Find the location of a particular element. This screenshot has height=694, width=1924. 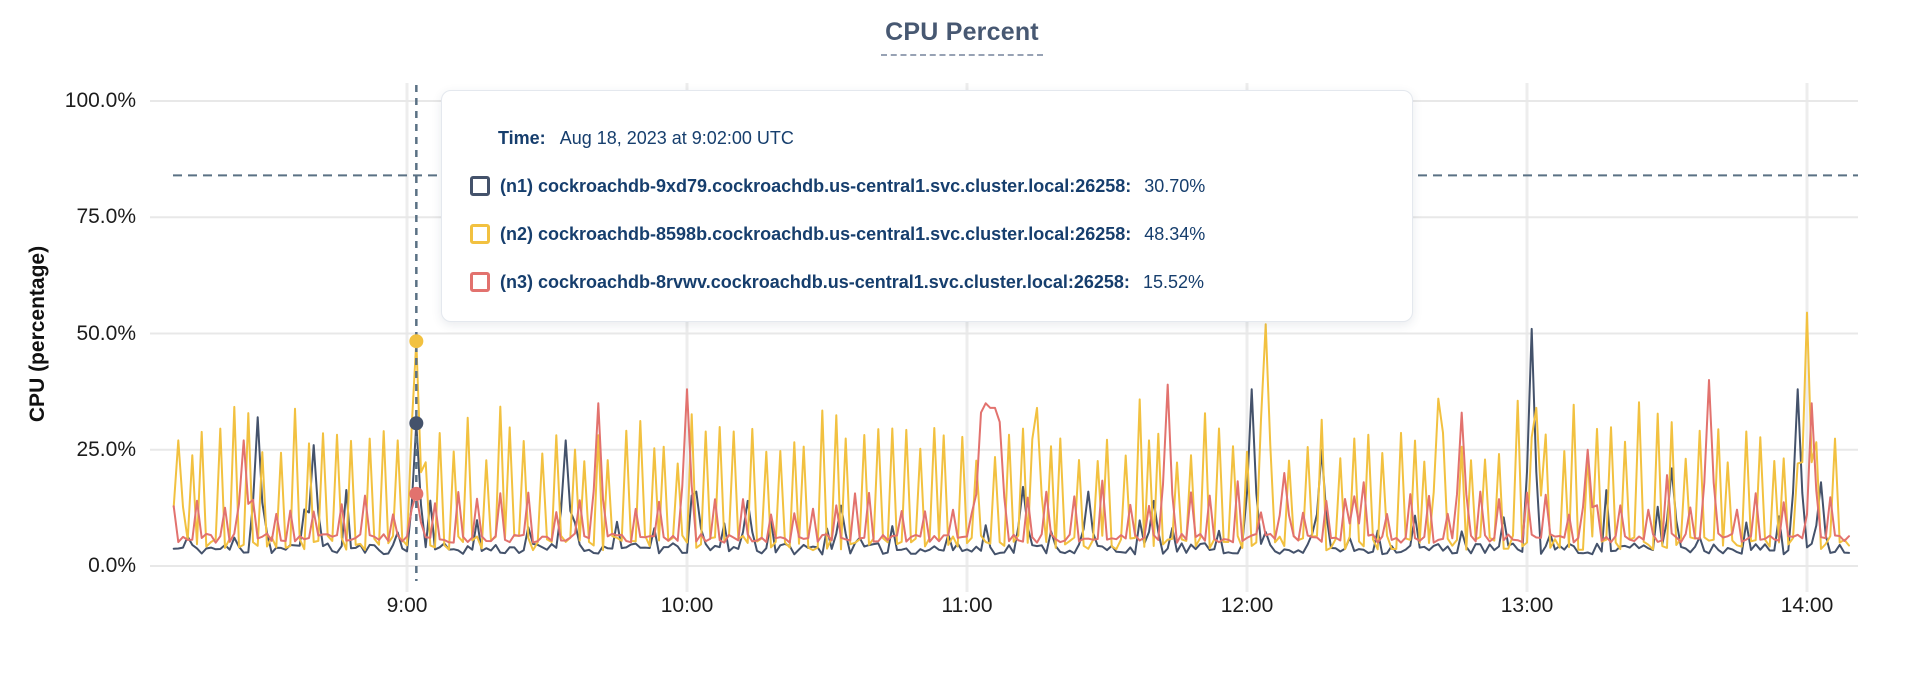

y-tick-label: 0.0% is located at coordinates (112, 565).